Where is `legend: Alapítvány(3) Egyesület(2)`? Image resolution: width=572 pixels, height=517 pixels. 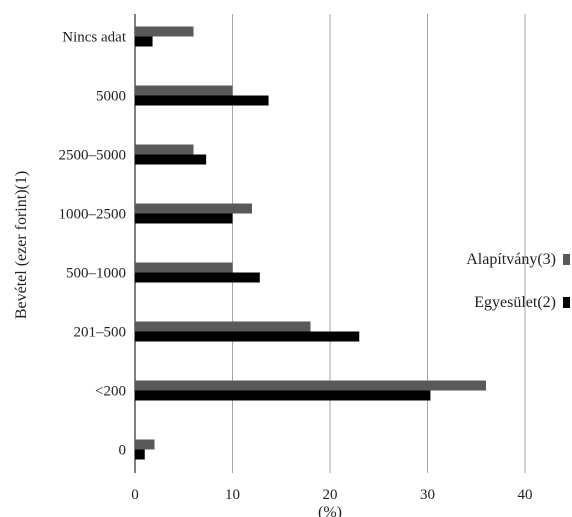
legend: Alapítvány(3) Egyesület(2) is located at coordinates (518, 281).